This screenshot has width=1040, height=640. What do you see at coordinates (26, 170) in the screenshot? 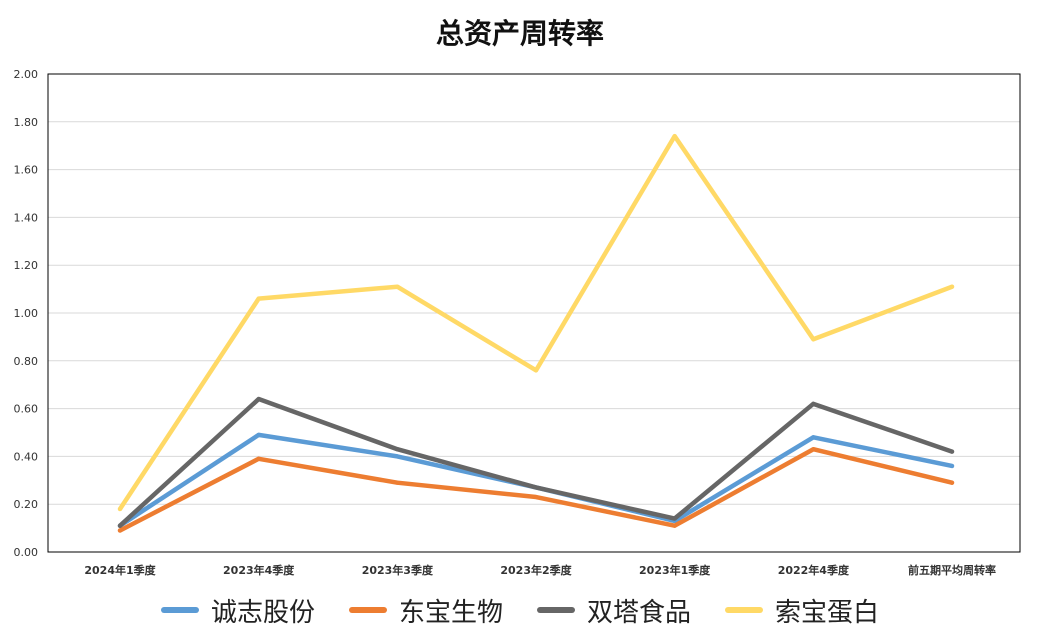
I see `y-tick-label: 1.60` at bounding box center [26, 170].